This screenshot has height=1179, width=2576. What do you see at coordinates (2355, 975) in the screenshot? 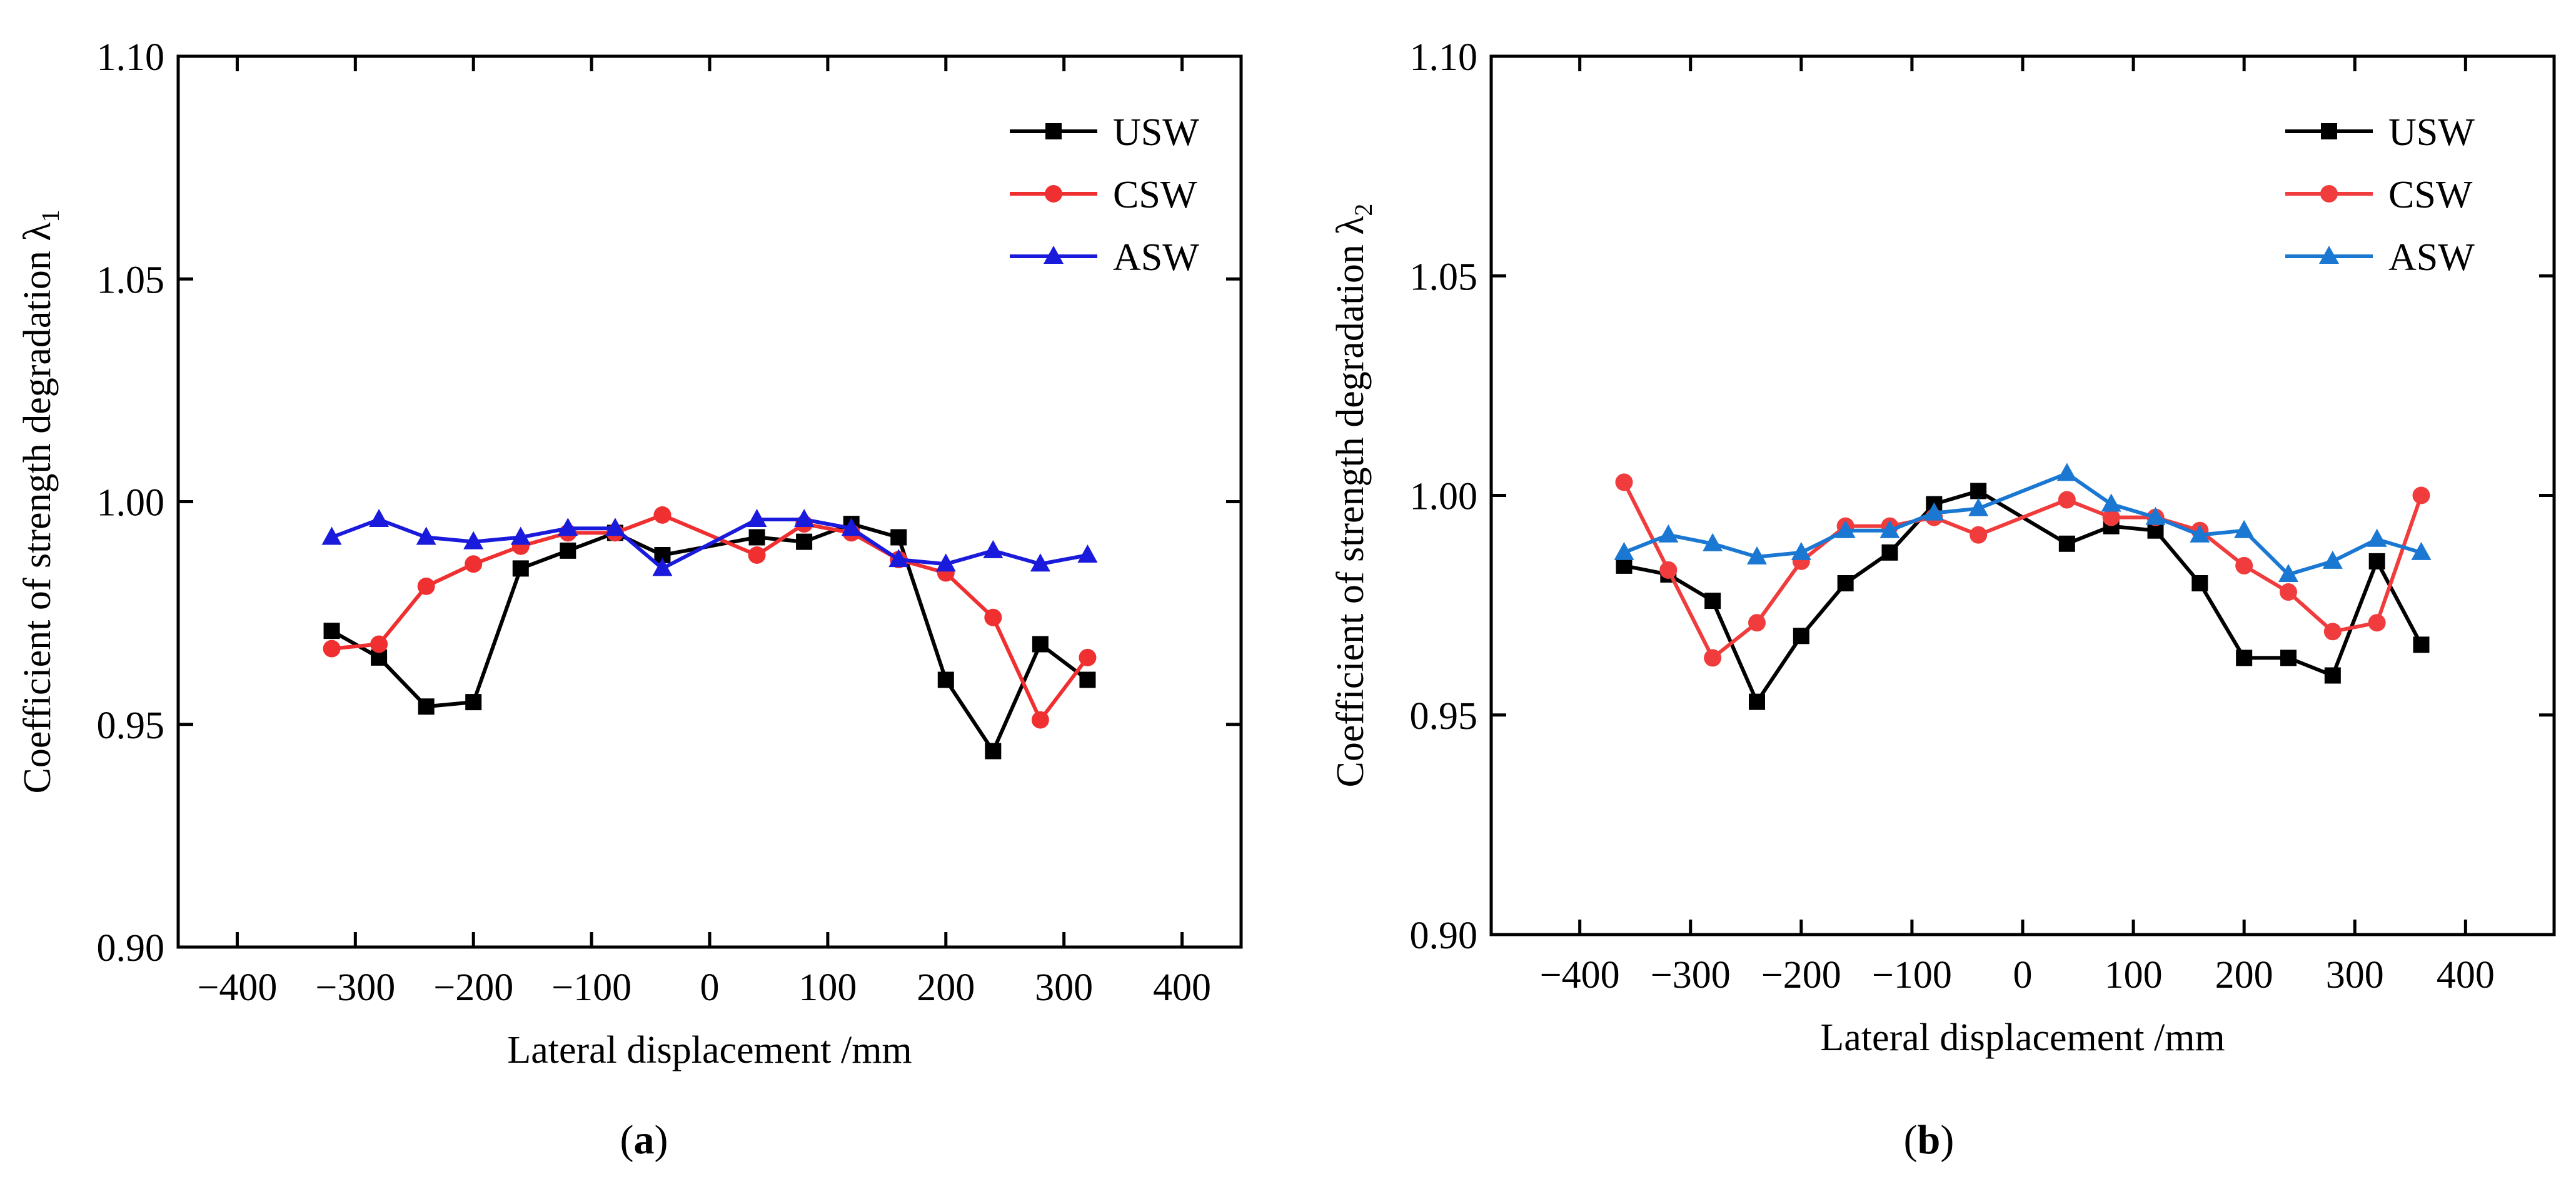
I see `chart-b-xtick-label: 300` at bounding box center [2355, 975].